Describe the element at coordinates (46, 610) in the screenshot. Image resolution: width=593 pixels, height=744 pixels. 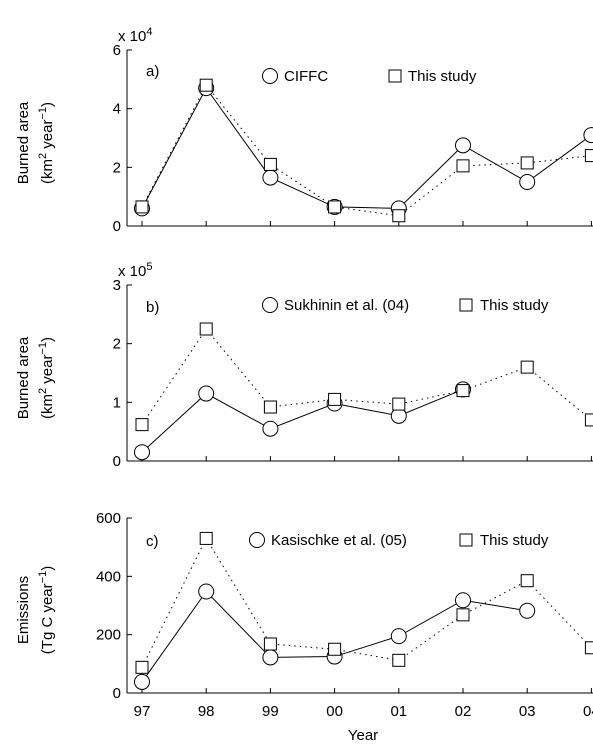
I see `svg-text: (Tg C year−1)` at that location.